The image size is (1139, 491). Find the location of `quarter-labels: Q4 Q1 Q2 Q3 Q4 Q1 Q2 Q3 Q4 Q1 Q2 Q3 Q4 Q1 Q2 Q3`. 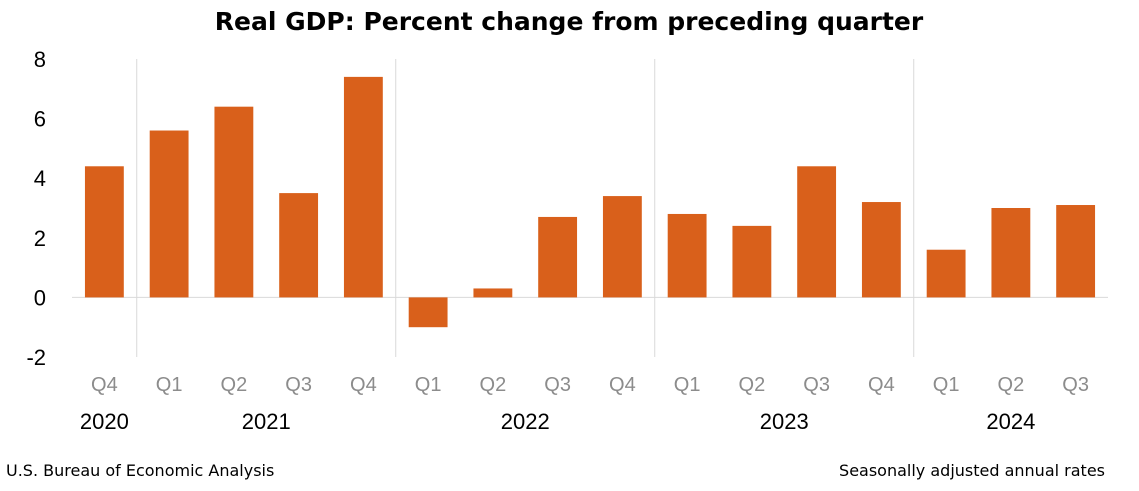

quarter-labels: Q4 Q1 Q2 Q3 Q4 Q1 Q2 Q3 Q4 Q1 Q2 Q3 Q4 Q1 Q2 Q3 is located at coordinates (590, 385).